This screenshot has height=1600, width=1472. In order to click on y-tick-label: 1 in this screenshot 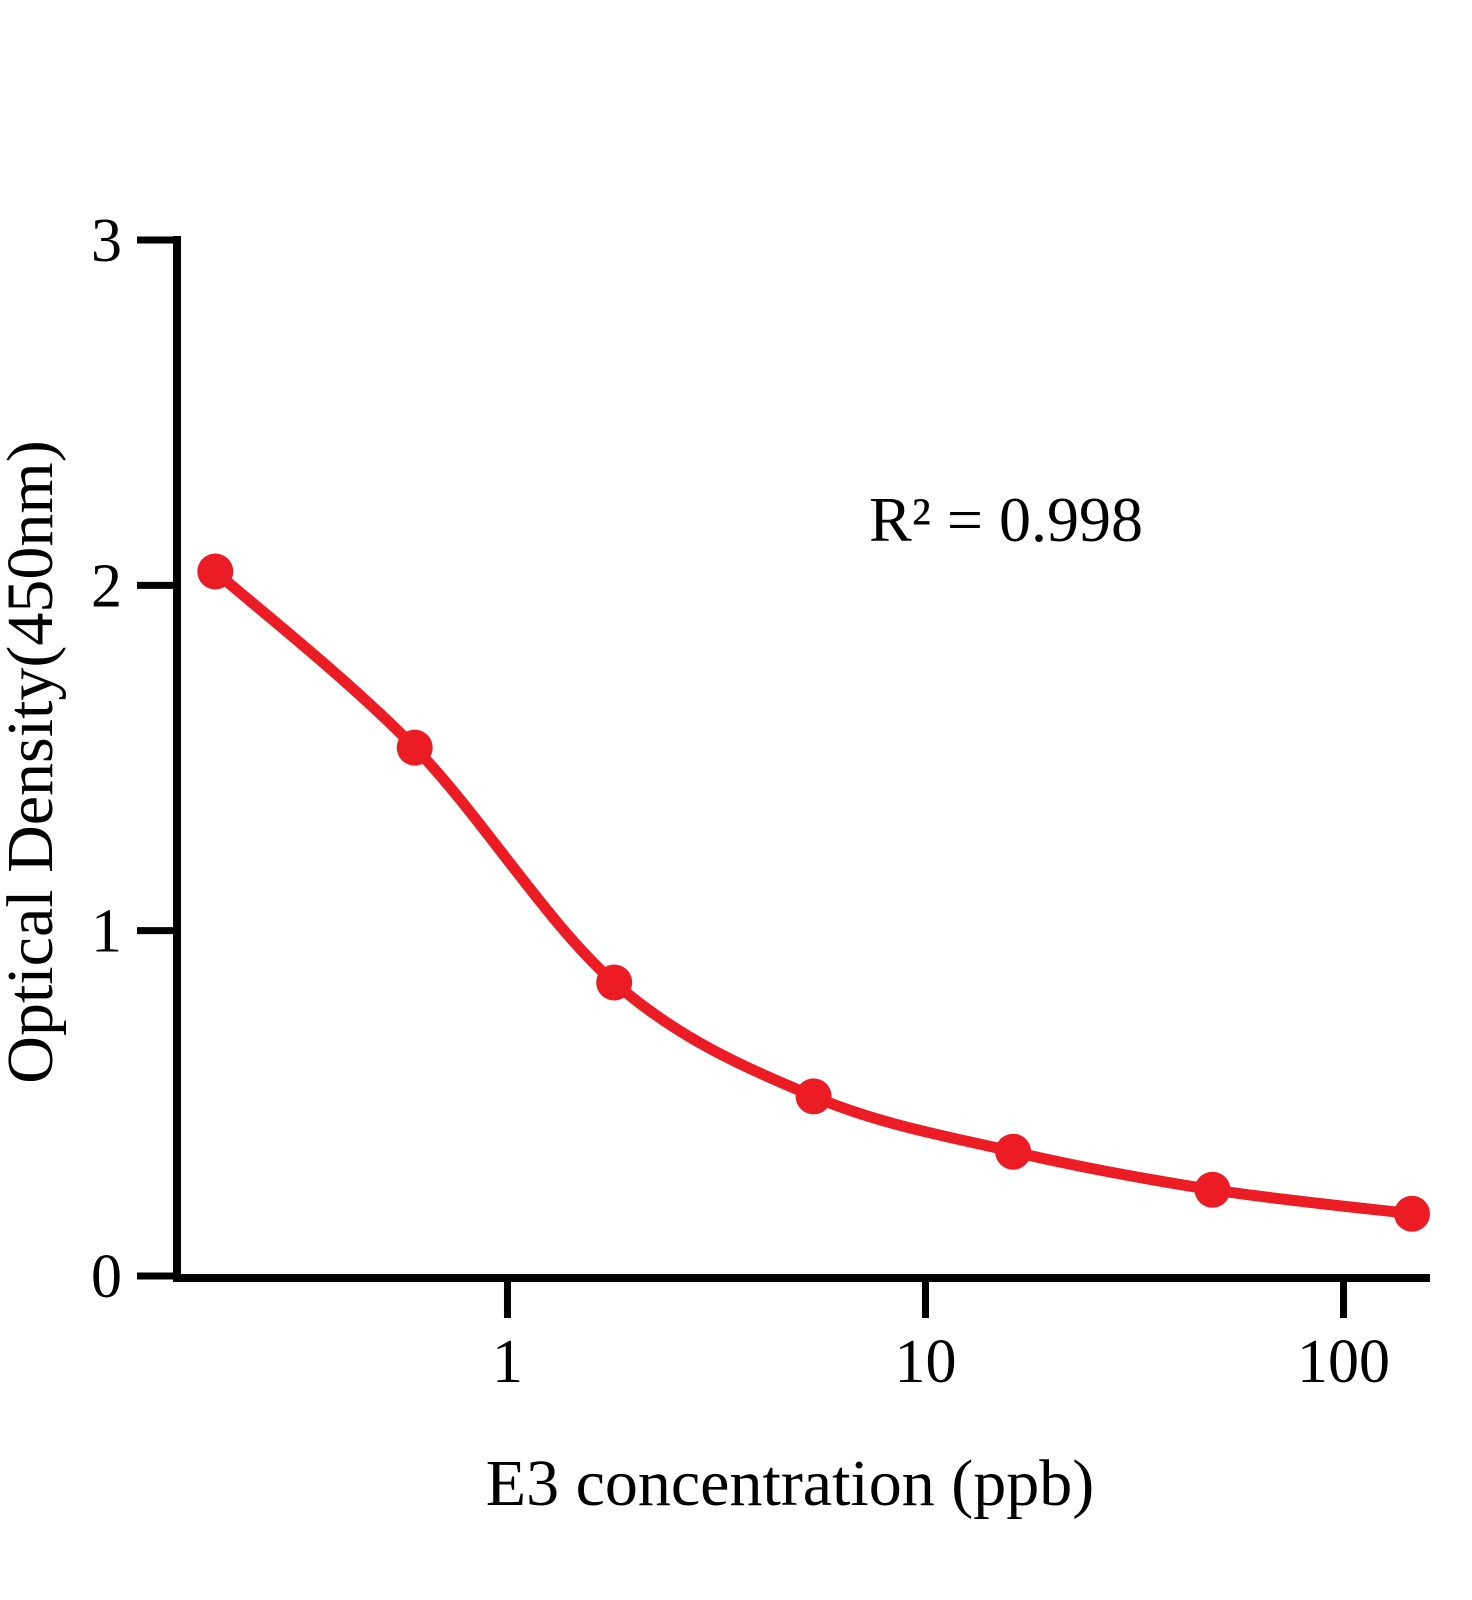, I will do `click(106, 932)`.